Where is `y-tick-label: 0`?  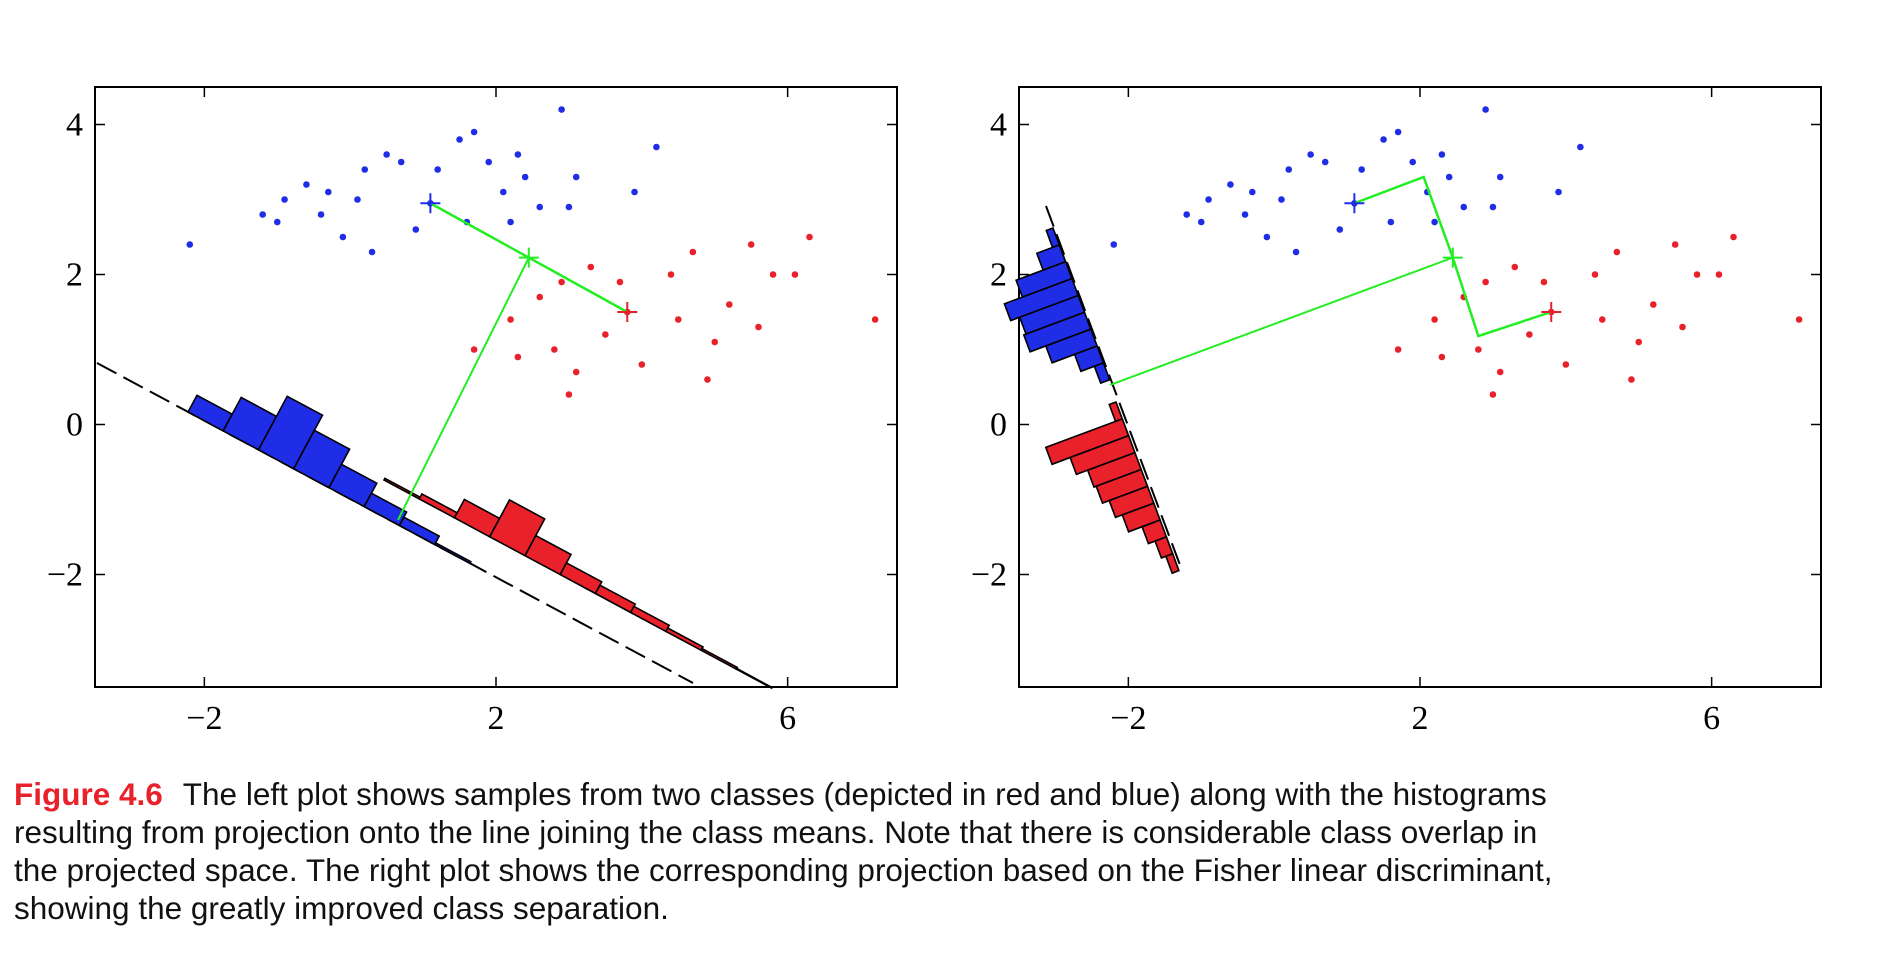
y-tick-label: 0 is located at coordinates (74, 425).